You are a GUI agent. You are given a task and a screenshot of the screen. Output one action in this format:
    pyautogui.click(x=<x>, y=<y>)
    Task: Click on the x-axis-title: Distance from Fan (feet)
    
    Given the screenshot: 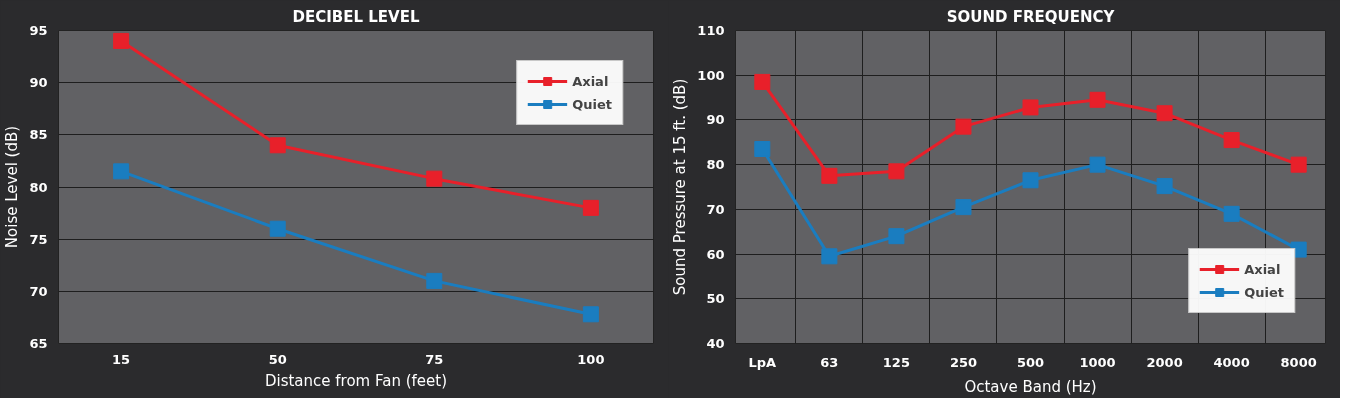 What is the action you would take?
    pyautogui.click(x=356, y=380)
    